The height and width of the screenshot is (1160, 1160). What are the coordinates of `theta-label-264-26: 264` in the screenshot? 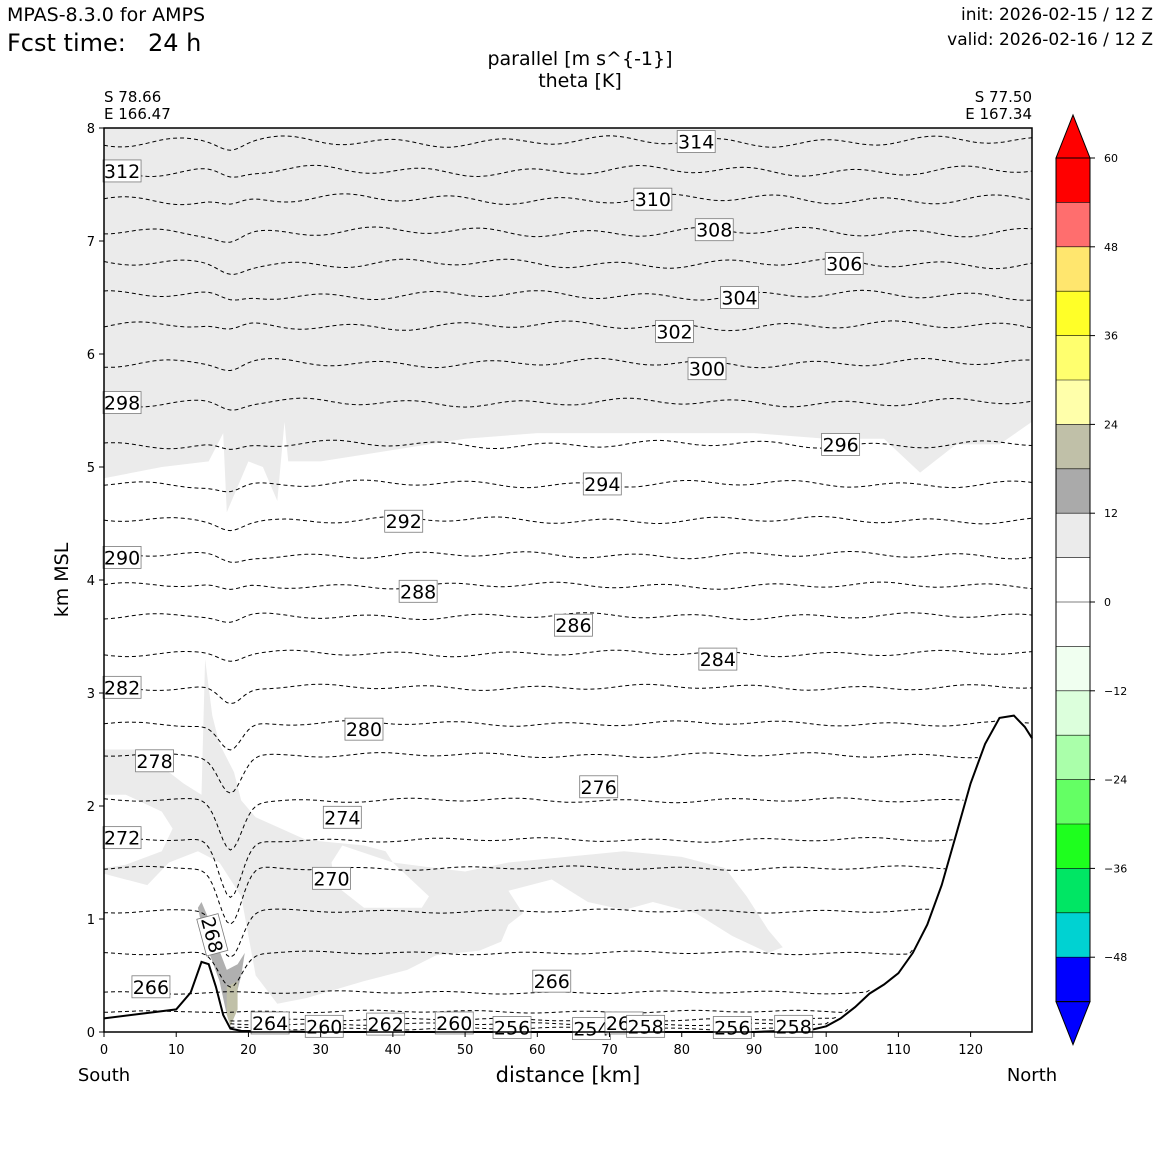 It's located at (270, 1023).